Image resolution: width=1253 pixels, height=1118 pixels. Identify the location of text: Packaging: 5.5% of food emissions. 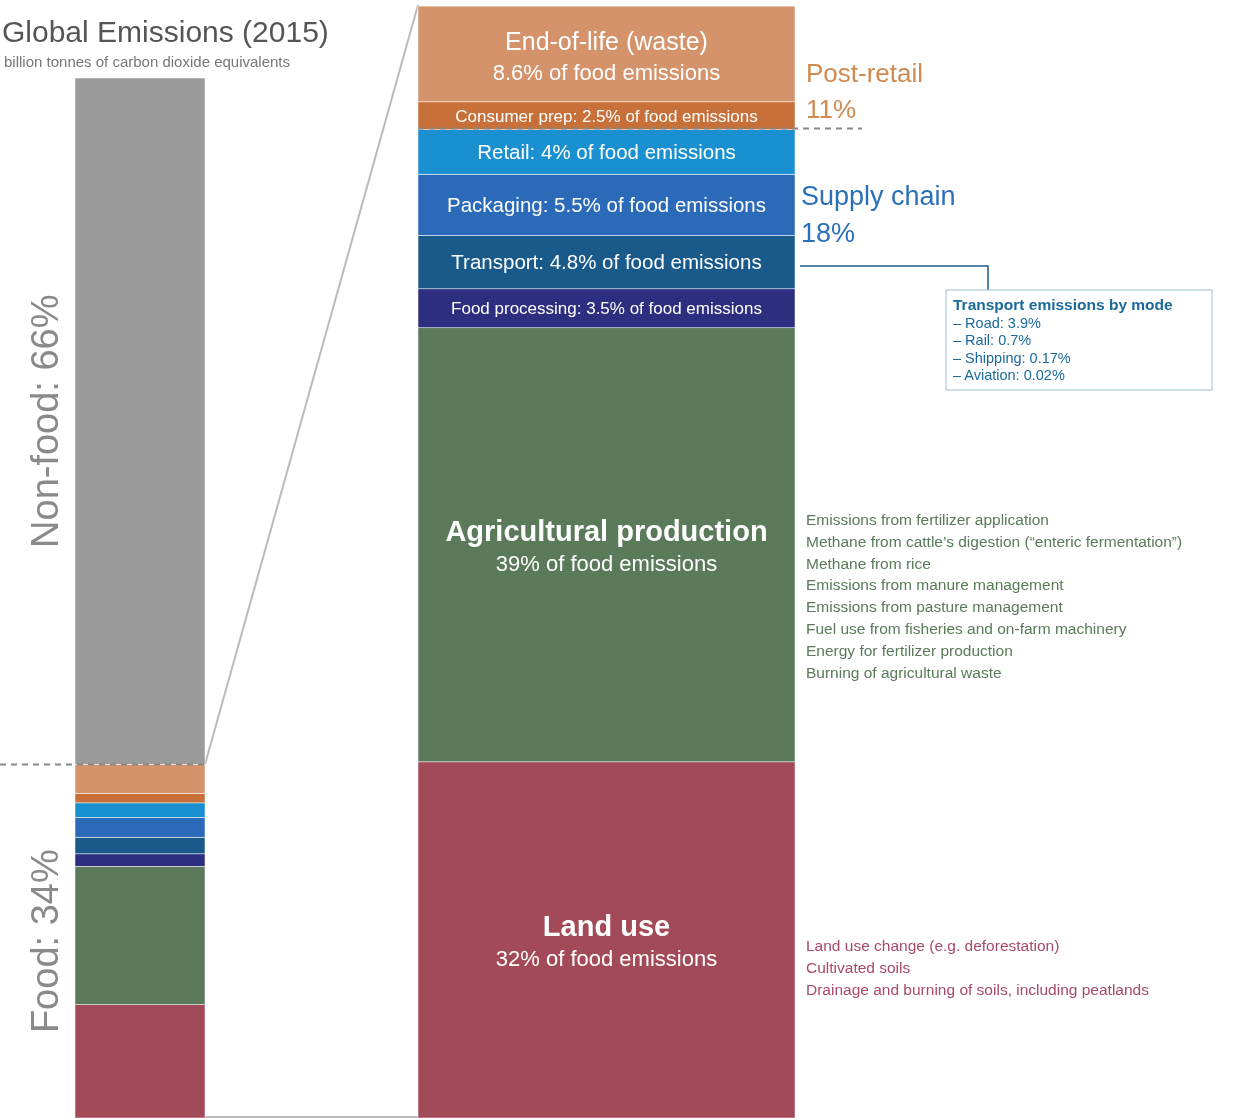
(606, 204).